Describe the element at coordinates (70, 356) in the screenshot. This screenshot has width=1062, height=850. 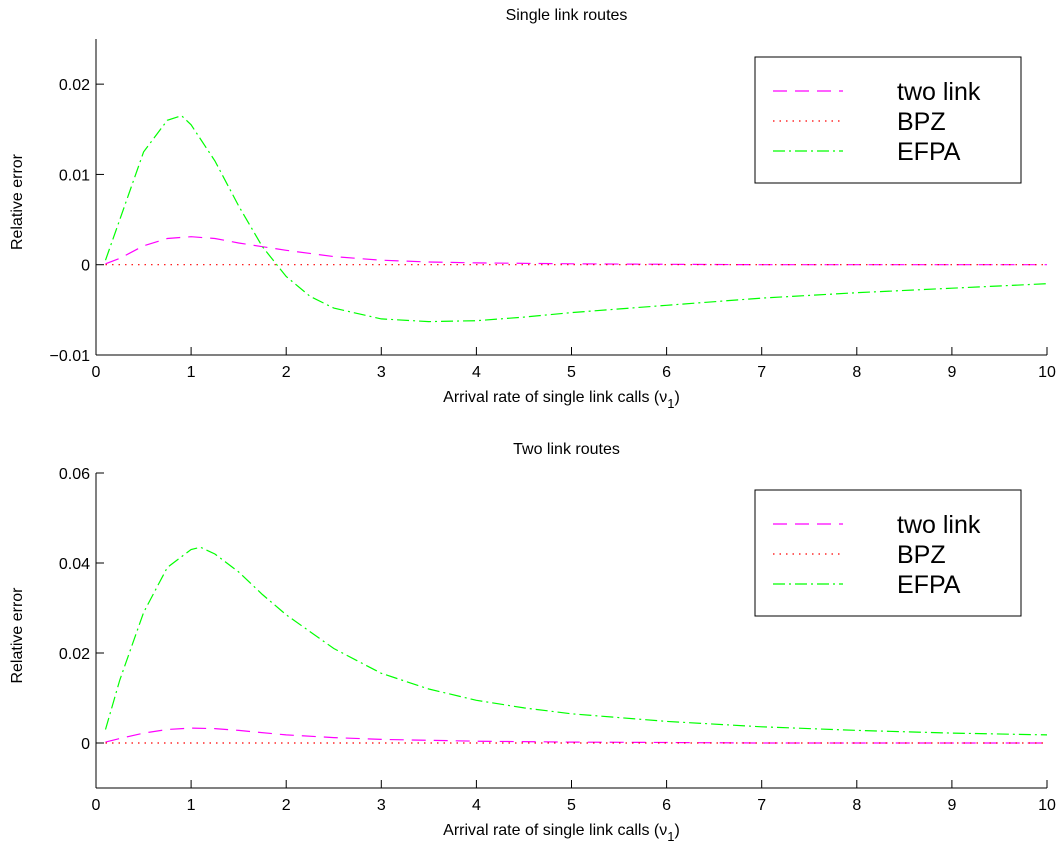
I see `y-tick-label: −0.01` at that location.